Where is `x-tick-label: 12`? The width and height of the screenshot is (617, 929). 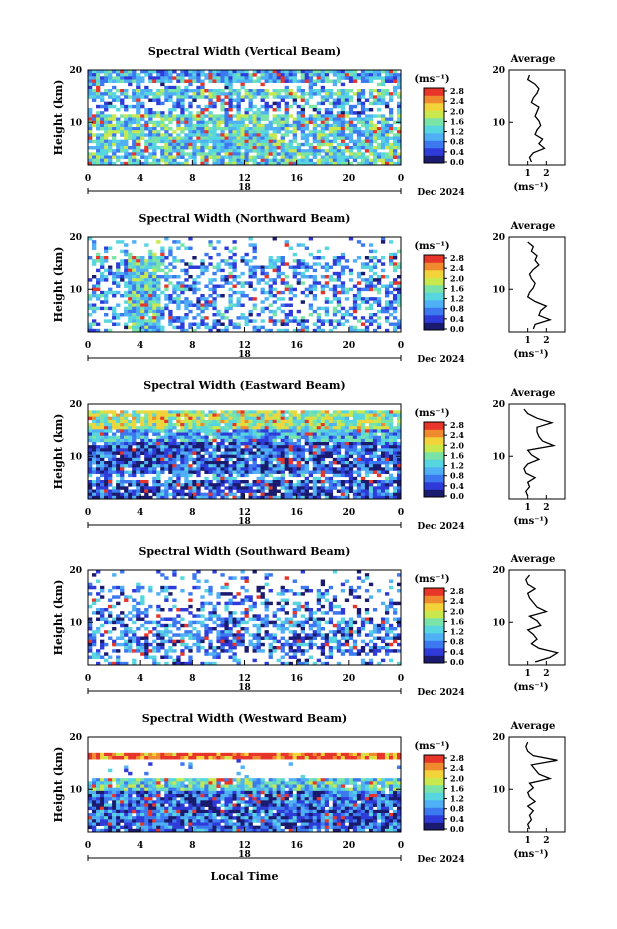
x-tick-label: 12 is located at coordinates (244, 179).